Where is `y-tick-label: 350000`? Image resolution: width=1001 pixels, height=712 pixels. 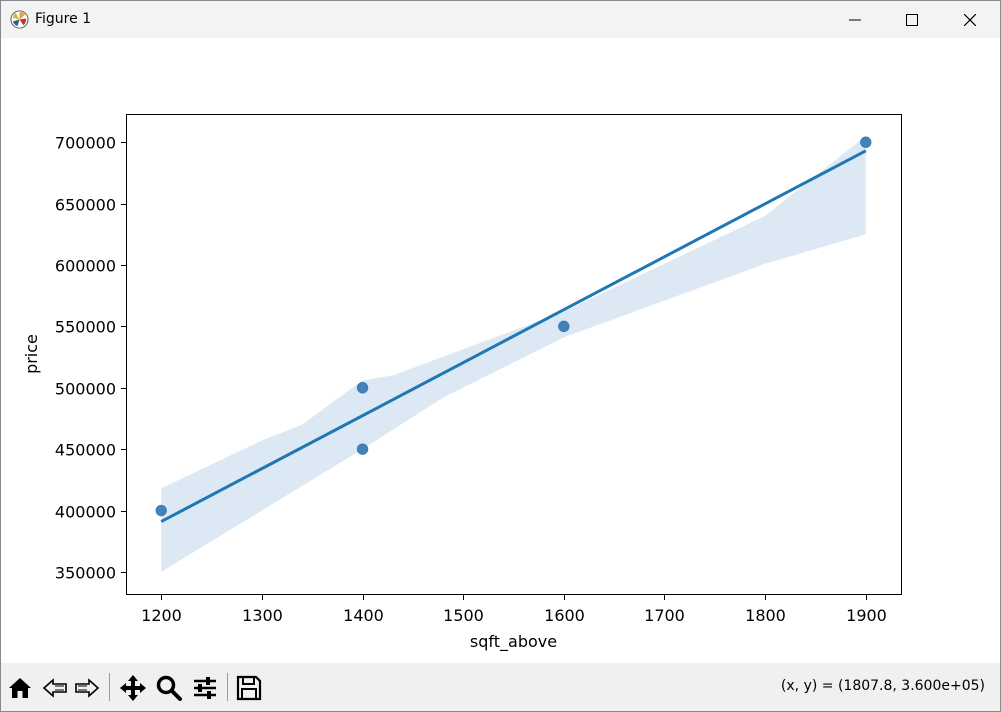
y-tick-label: 350000 is located at coordinates (85, 573).